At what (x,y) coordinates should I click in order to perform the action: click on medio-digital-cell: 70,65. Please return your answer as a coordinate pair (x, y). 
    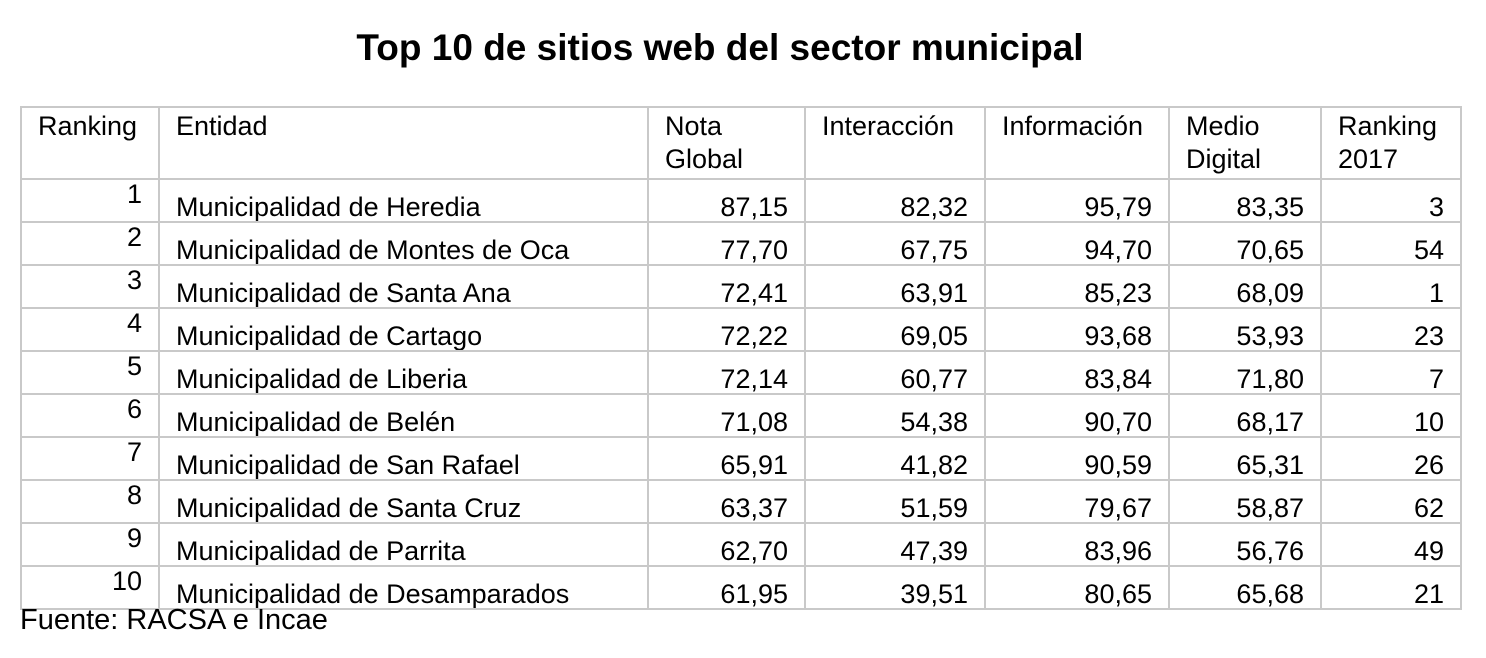
    Looking at the image, I should click on (1245, 243).